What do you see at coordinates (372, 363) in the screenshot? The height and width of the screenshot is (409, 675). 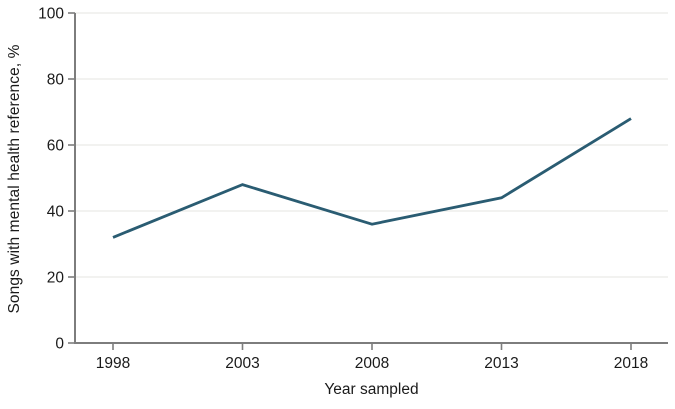 I see `x-tick-label-2008: 2008` at bounding box center [372, 363].